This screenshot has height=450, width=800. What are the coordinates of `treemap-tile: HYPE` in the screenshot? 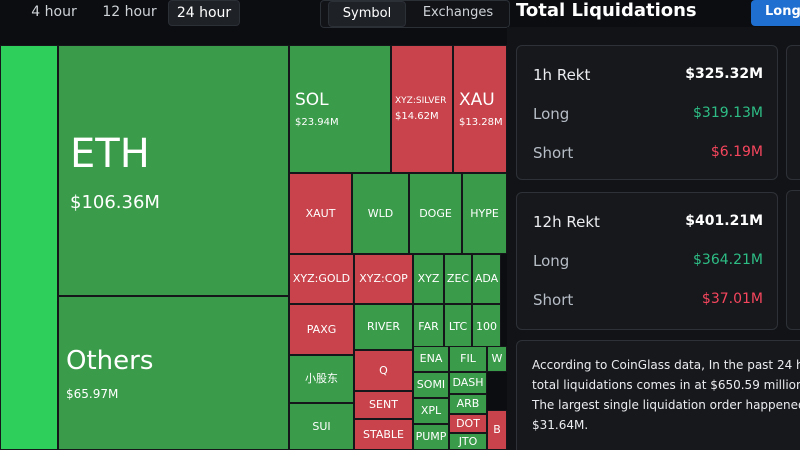 It's located at (484, 213).